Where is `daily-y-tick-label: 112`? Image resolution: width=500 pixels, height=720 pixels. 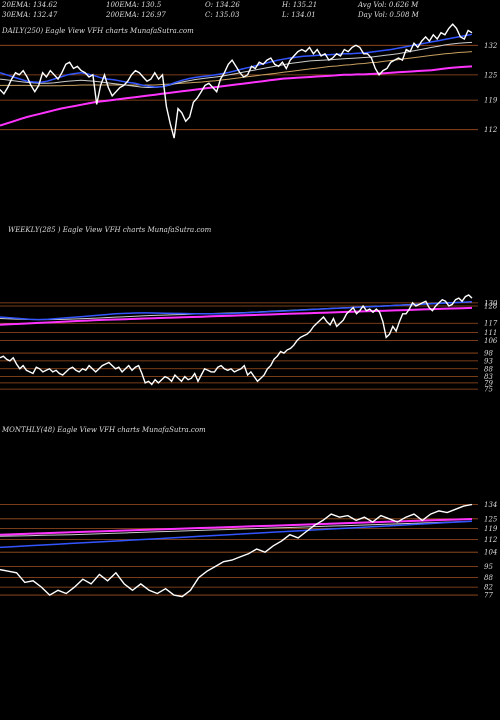
daily-y-tick-label: 112 is located at coordinates (491, 130).